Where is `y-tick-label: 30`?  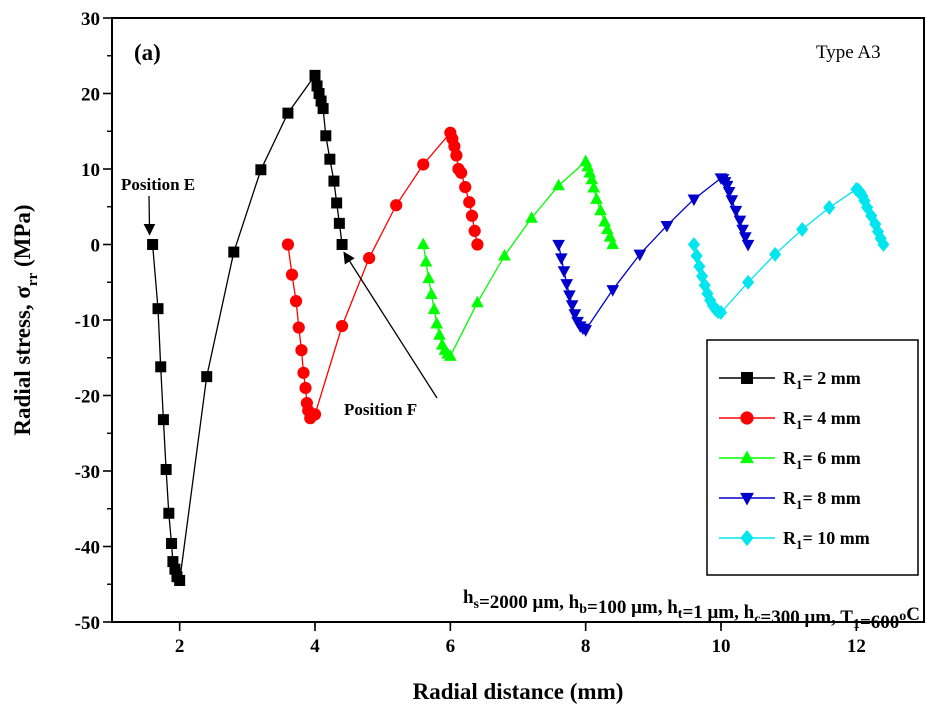
y-tick-label: 30 is located at coordinates (90, 19).